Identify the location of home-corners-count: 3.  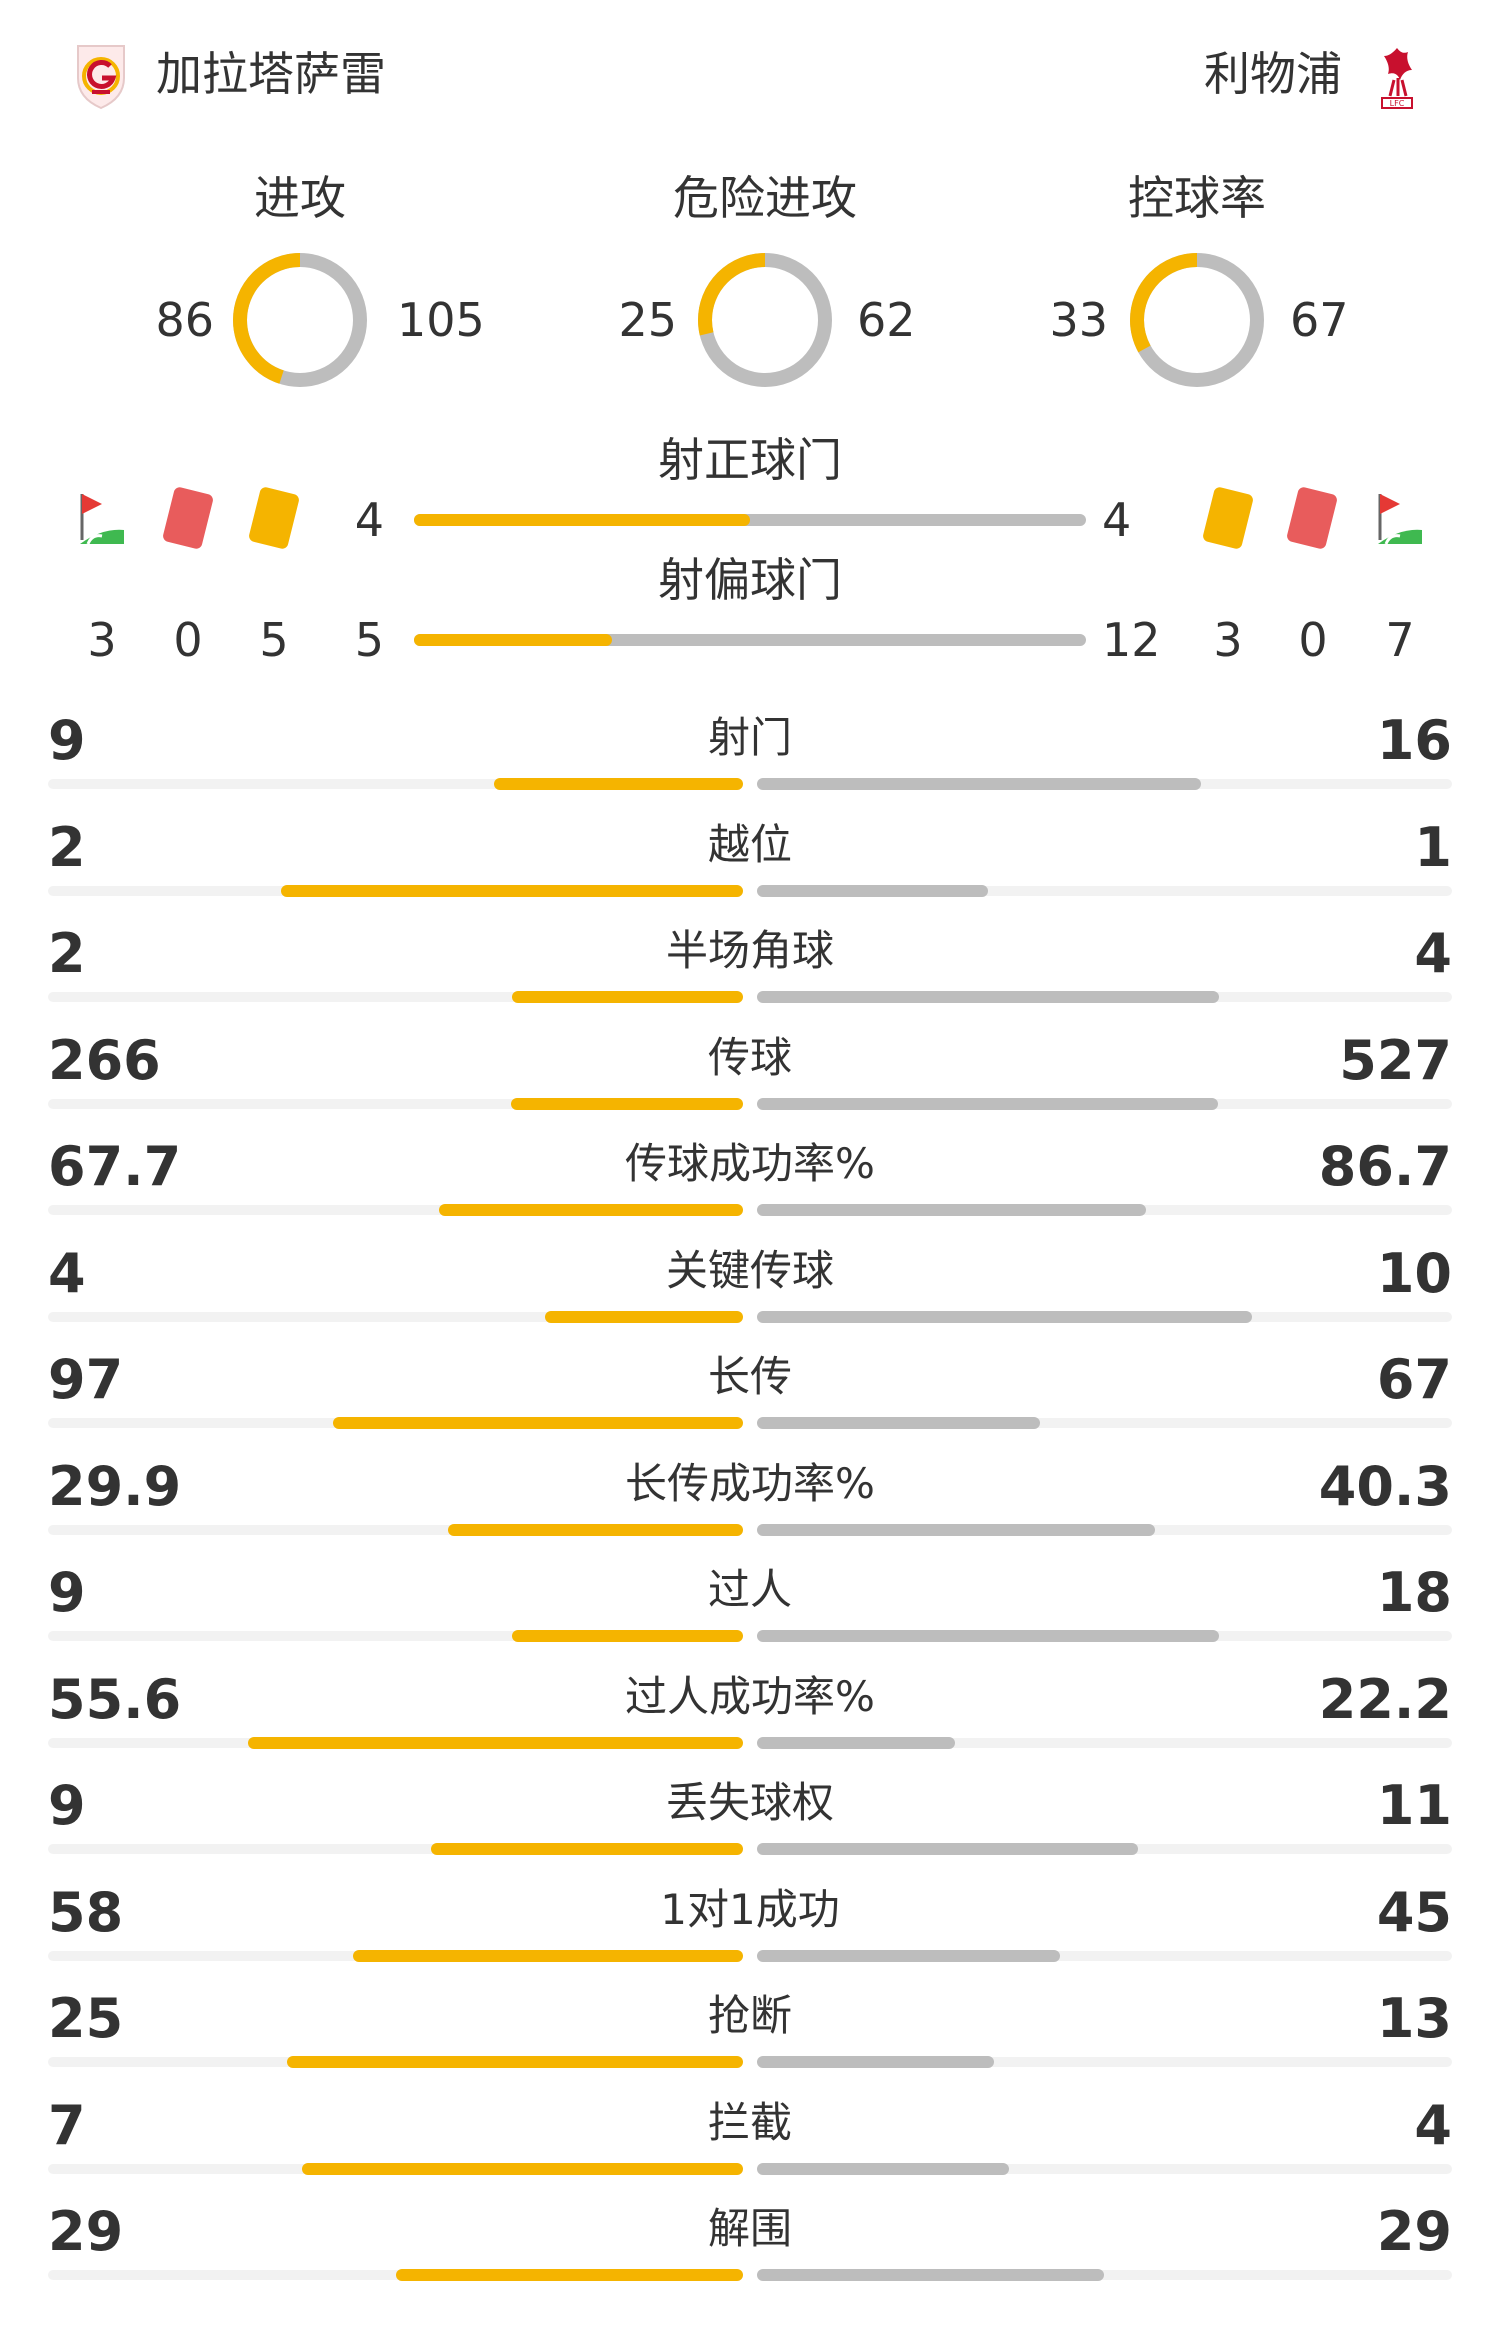
(102, 640).